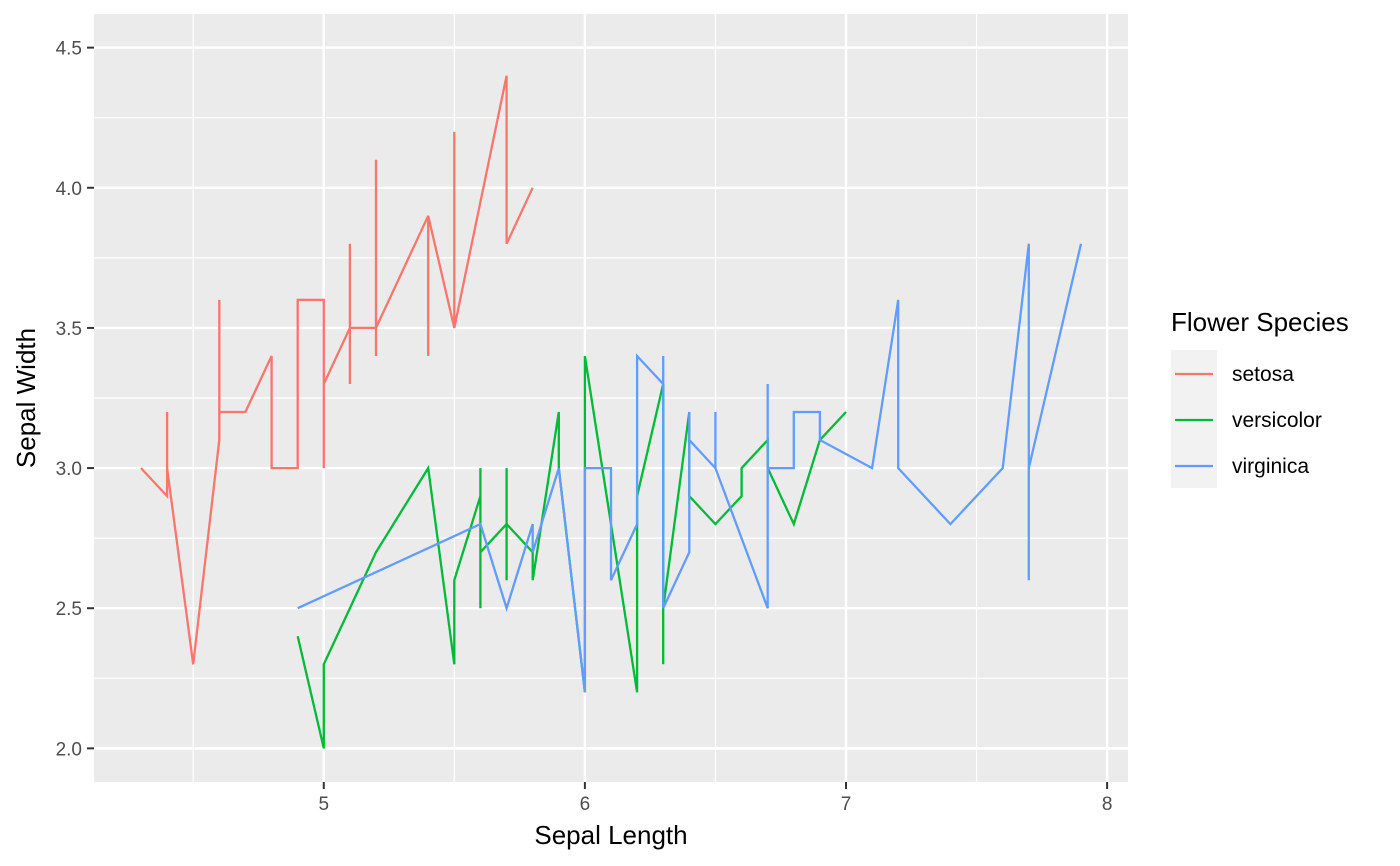 This screenshot has width=1400, height=866. What do you see at coordinates (1263, 374) in the screenshot?
I see `legend-label-setosa: setosa` at bounding box center [1263, 374].